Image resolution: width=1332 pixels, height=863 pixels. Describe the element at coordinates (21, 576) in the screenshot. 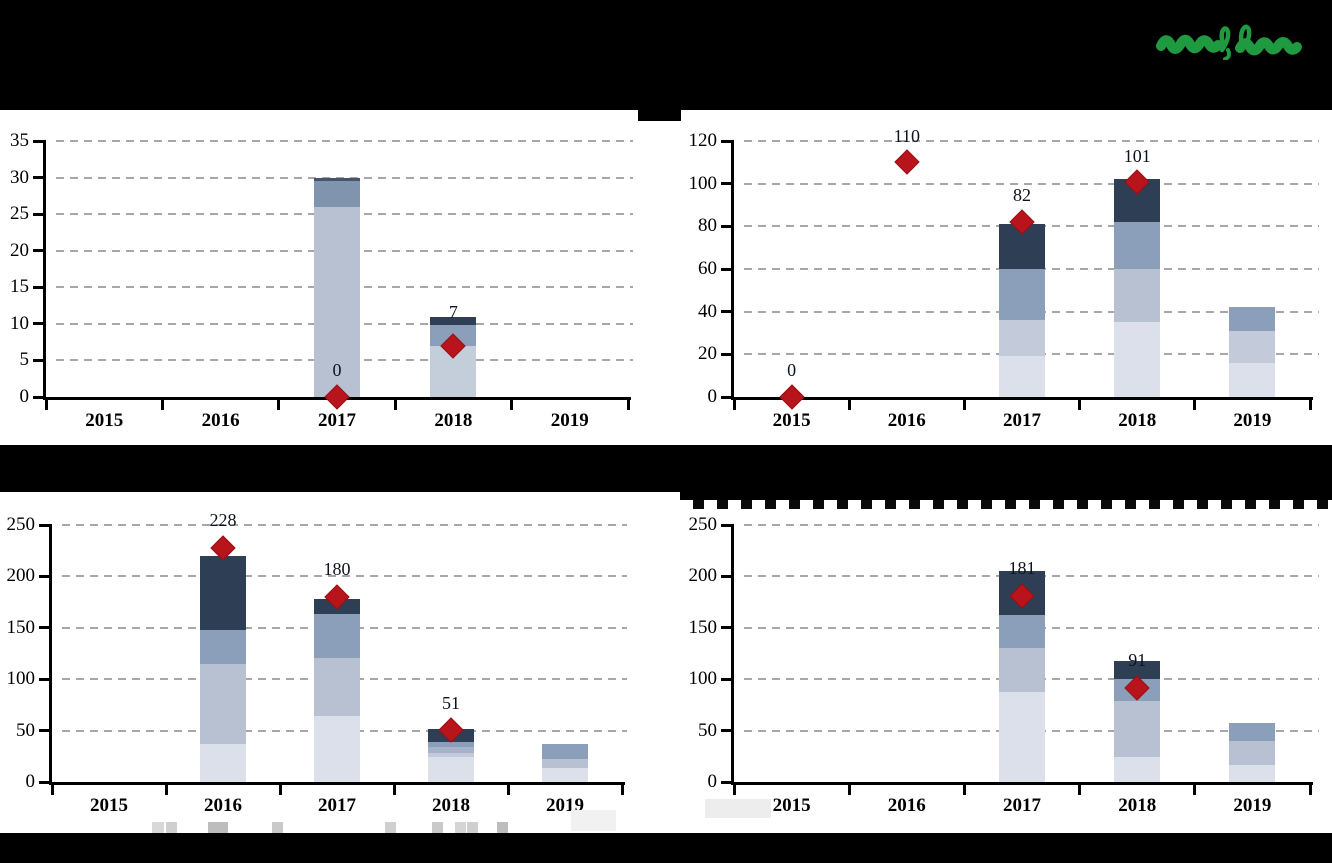

I see `y-axis-label: 200` at that location.